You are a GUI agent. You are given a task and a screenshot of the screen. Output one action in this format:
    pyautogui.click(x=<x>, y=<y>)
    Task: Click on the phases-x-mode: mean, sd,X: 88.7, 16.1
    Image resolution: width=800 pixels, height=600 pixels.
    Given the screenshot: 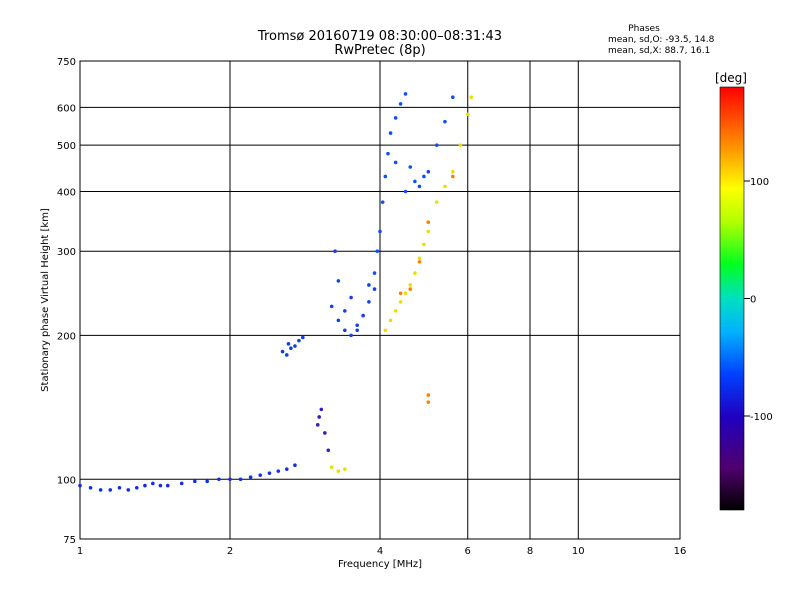 What is the action you would take?
    pyautogui.click(x=659, y=51)
    